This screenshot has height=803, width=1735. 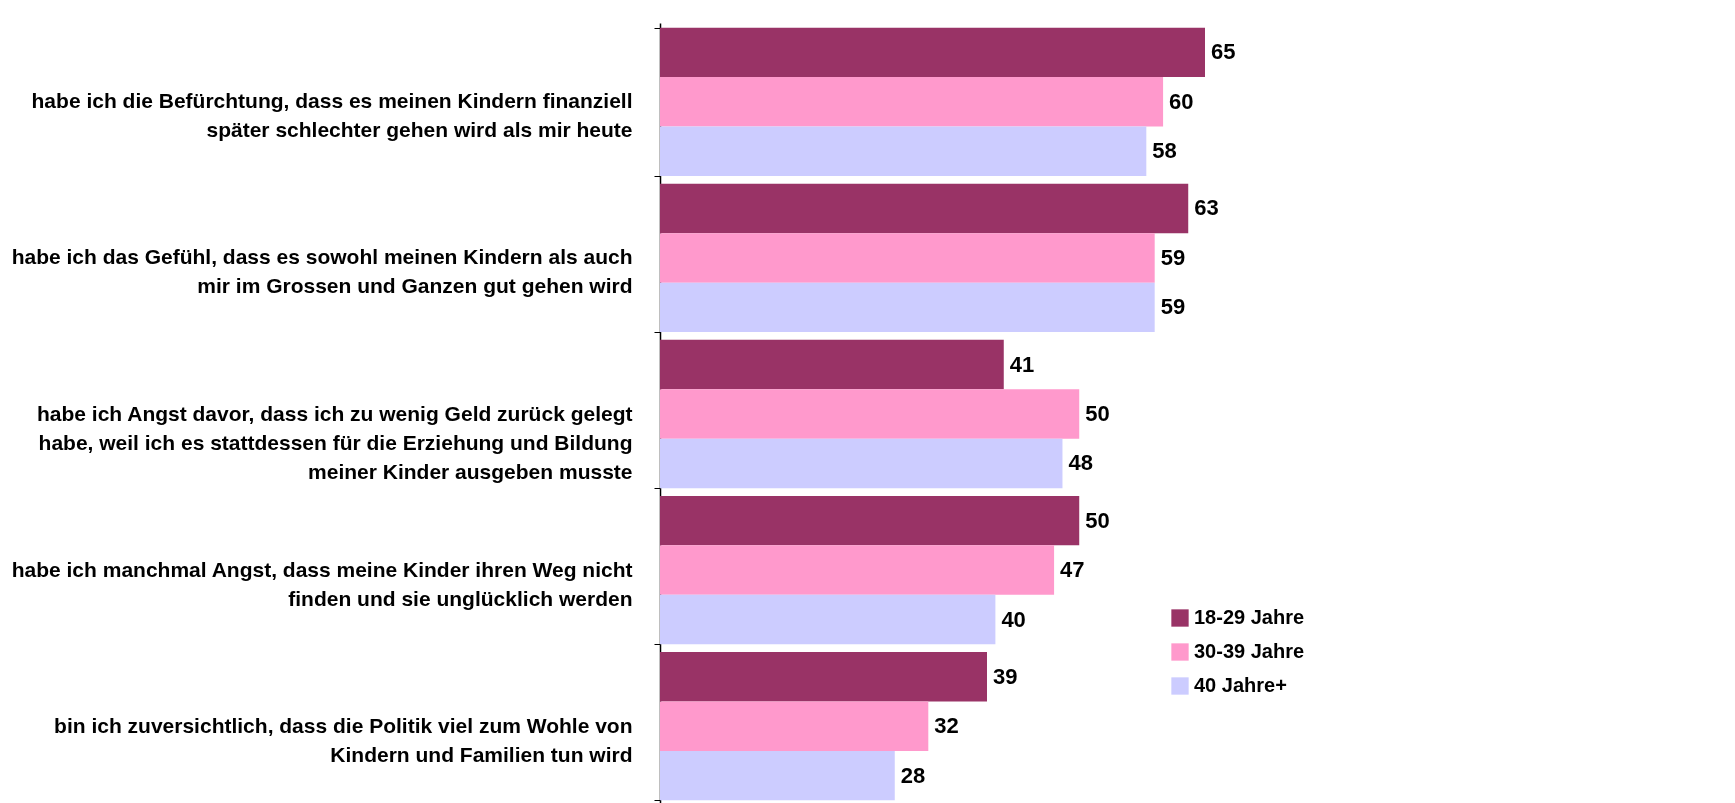 I want to click on y-tick-label: bin ich zuversichtlich, dass die Politik viel zum Wohle von Kindern und Familien tun wird, so click(x=343, y=739).